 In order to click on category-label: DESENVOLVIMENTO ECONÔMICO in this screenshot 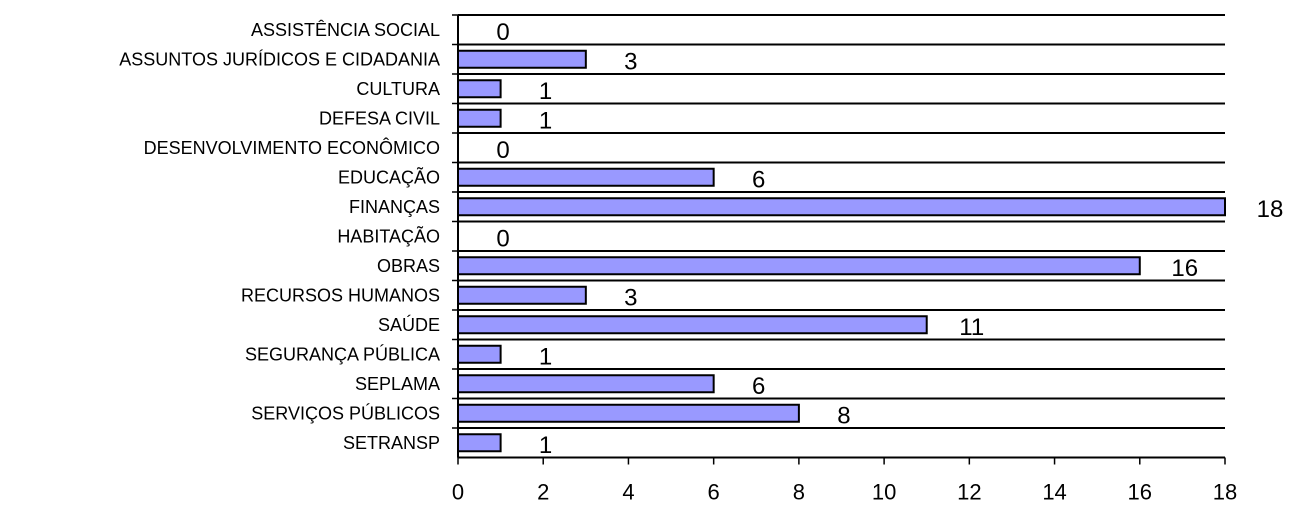, I will do `click(292, 147)`.